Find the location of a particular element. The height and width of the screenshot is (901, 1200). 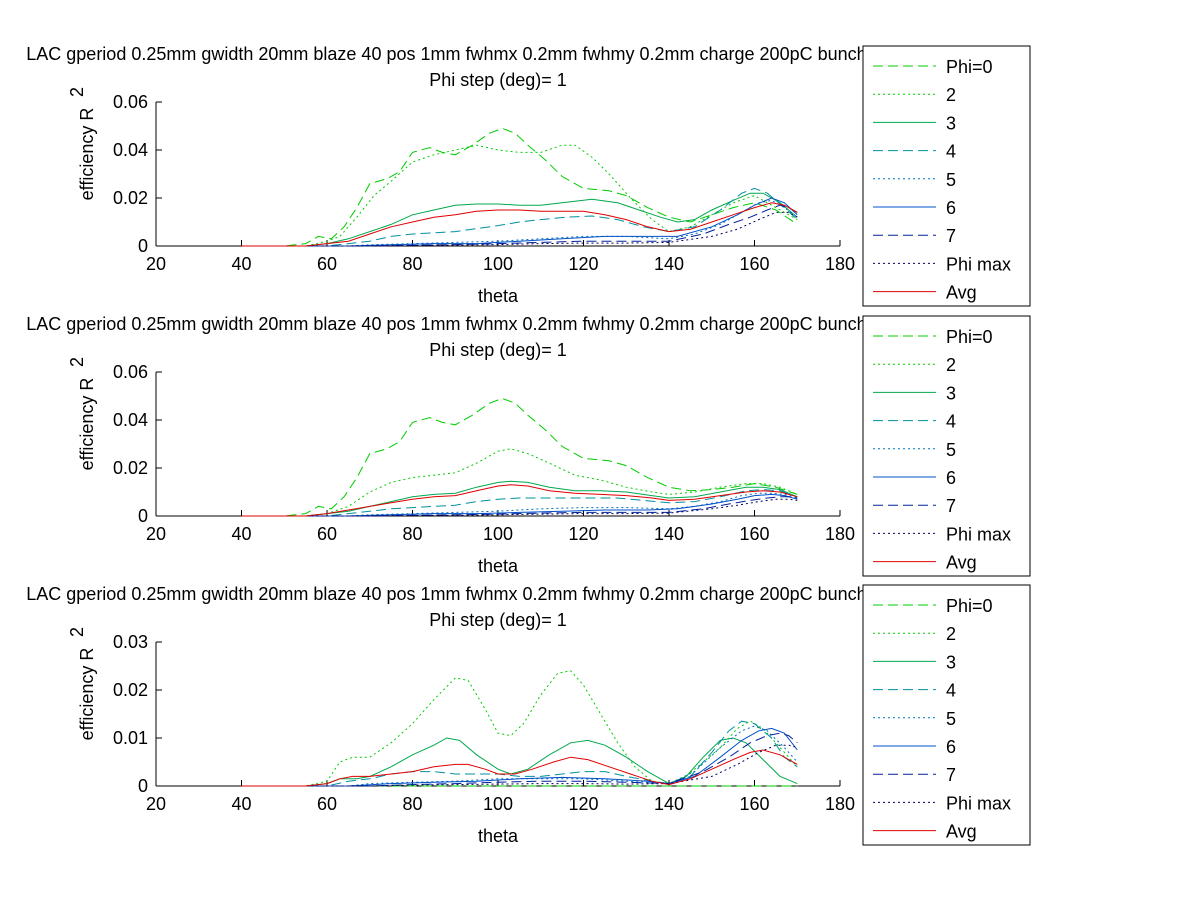

x-tick-label: 100 is located at coordinates (498, 264).